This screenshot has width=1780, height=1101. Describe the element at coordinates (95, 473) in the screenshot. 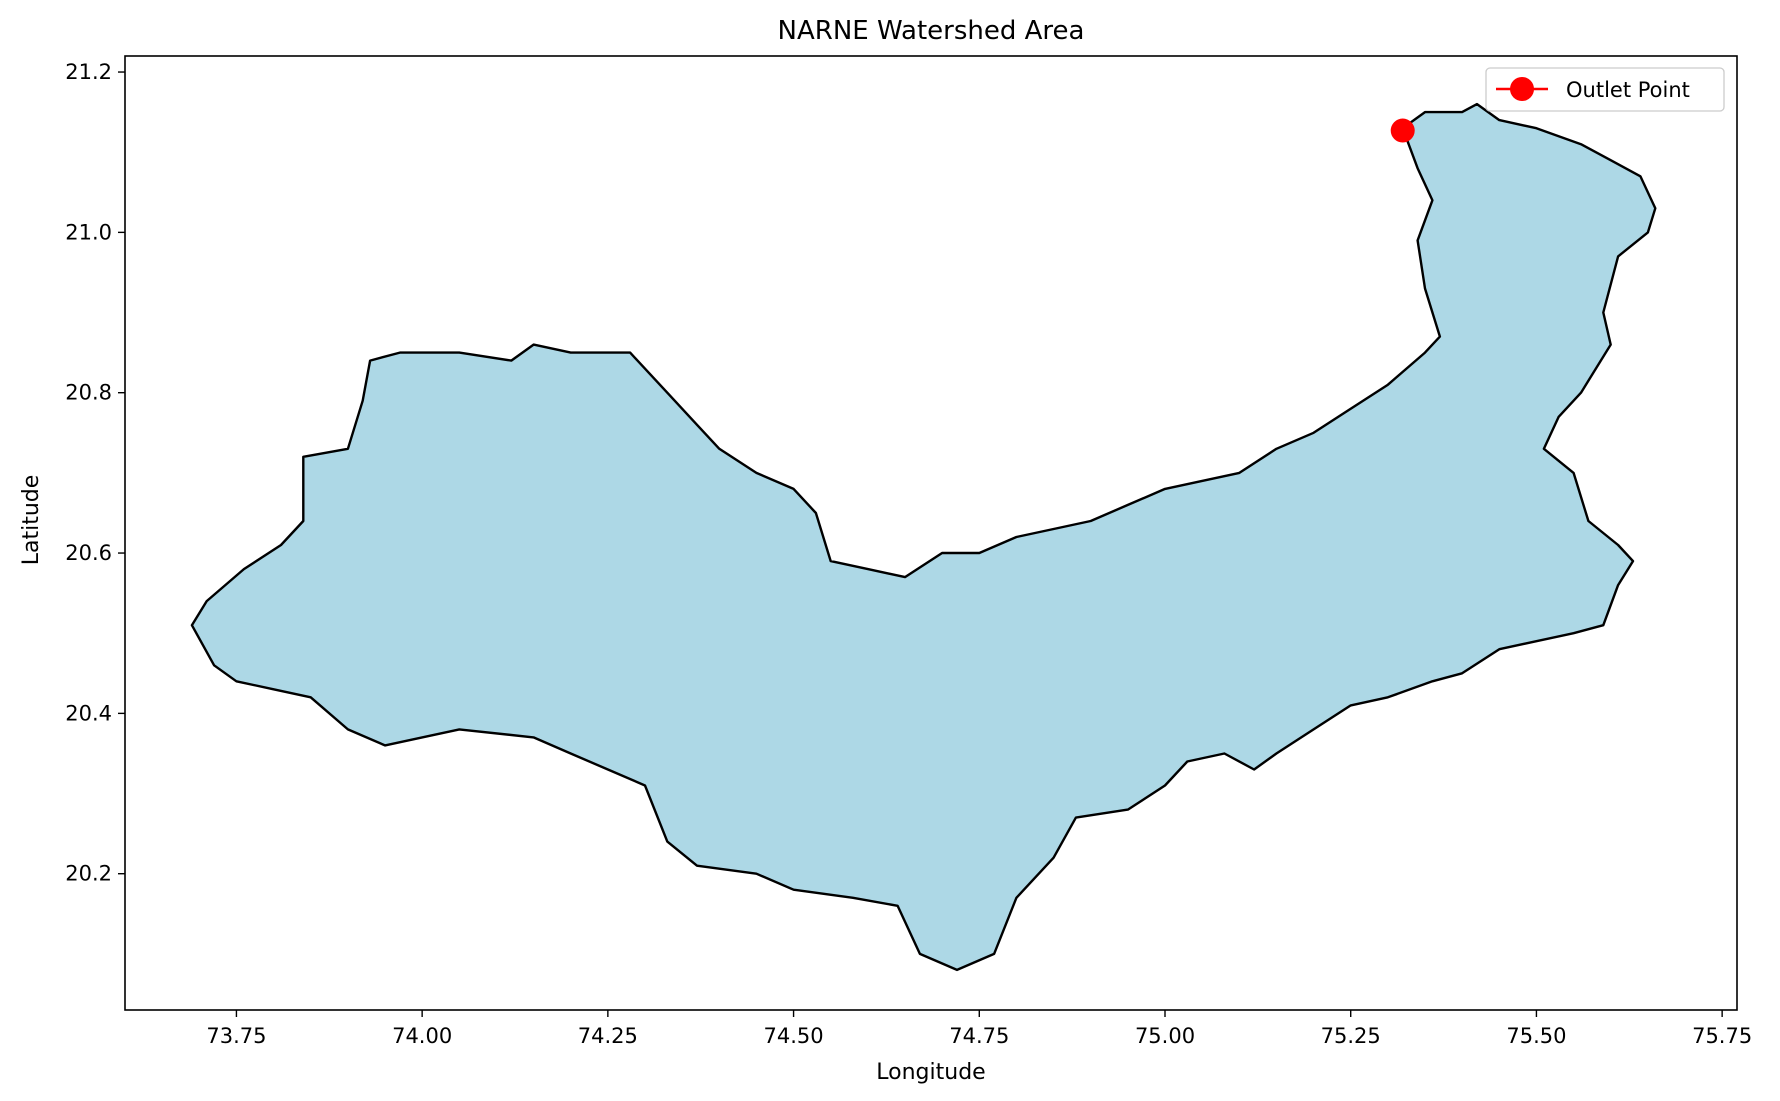

I see `y-axis-ticks: 20.2 20.4 20.6 20.8 21.0 21.2` at that location.